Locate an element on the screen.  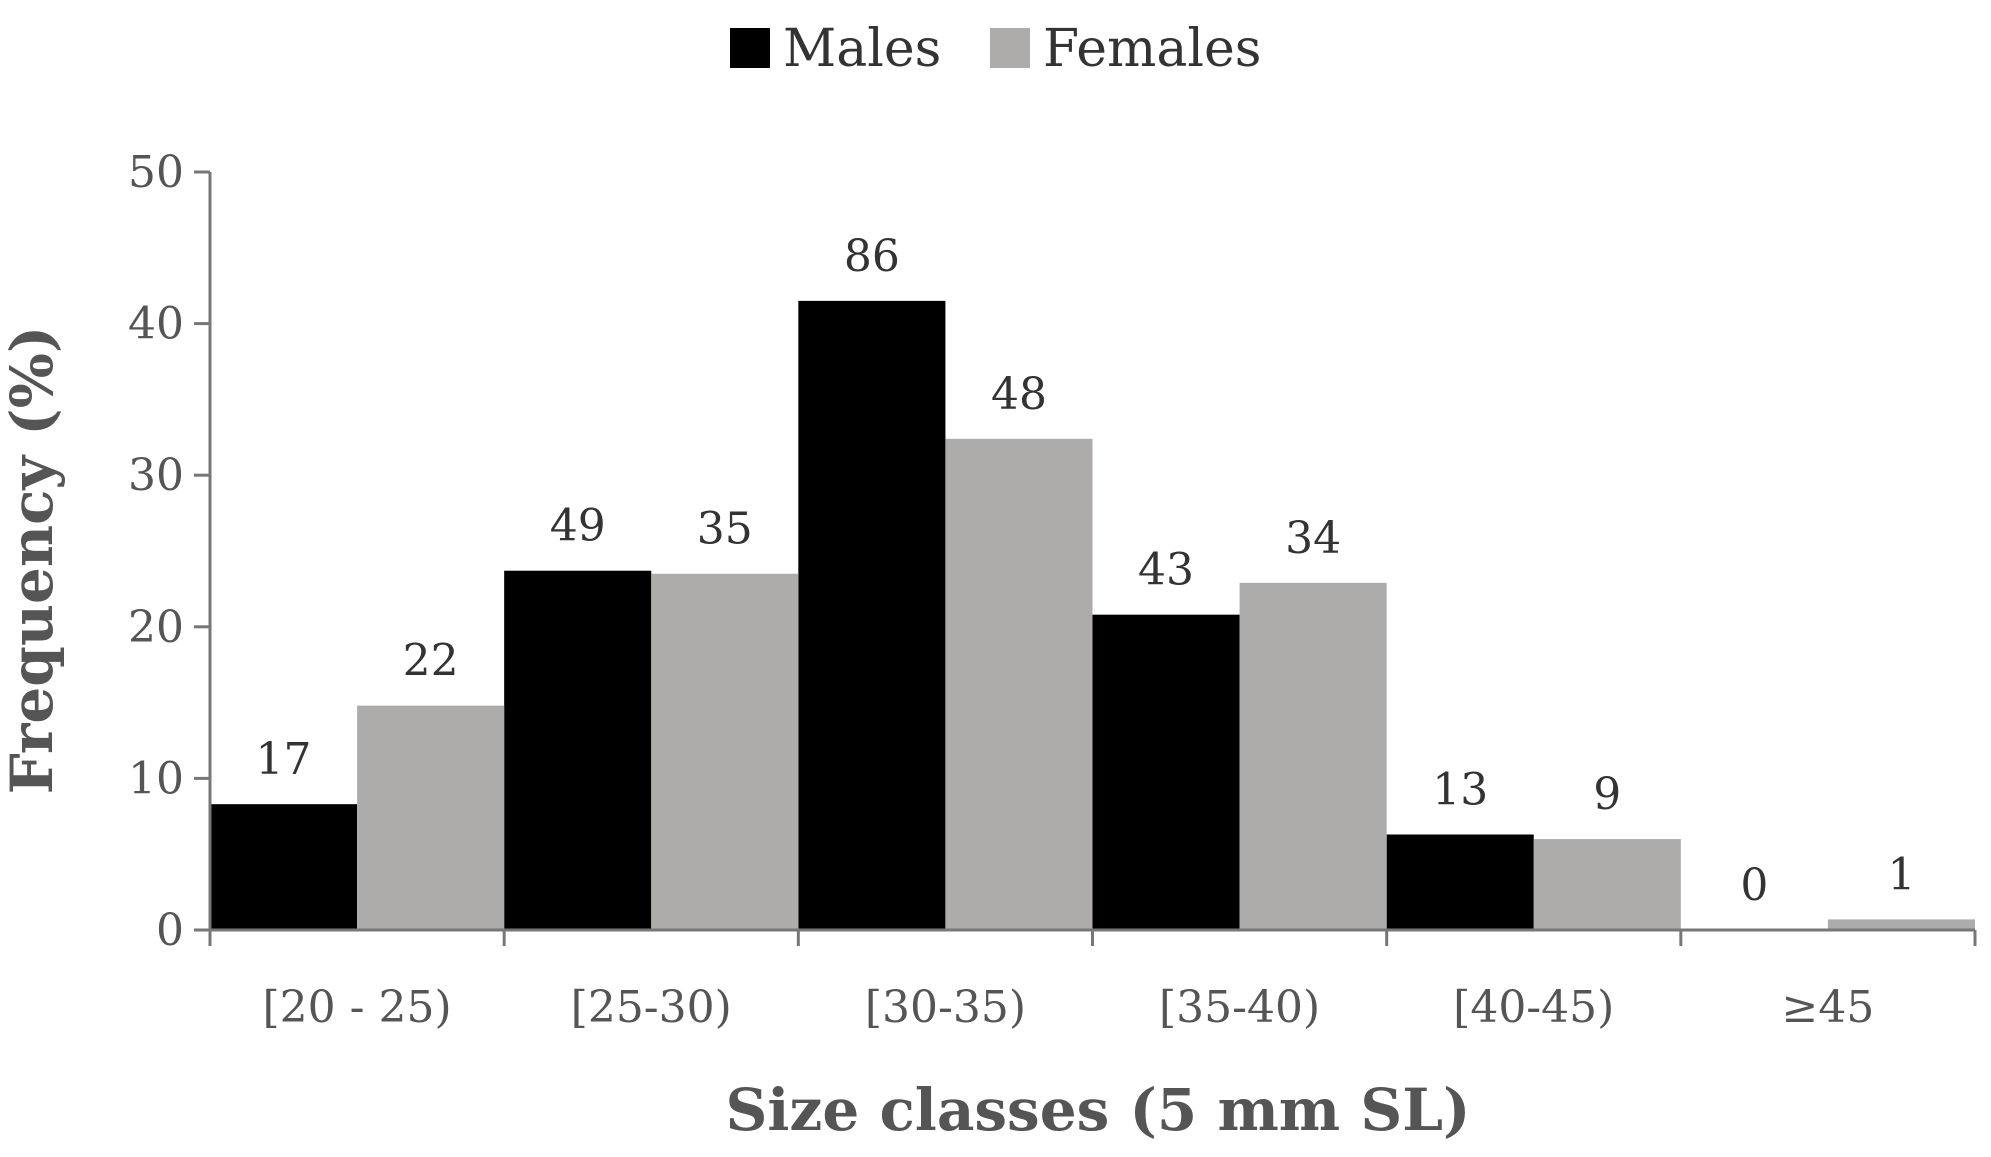
legend-label-females: Females is located at coordinates (1152, 49).